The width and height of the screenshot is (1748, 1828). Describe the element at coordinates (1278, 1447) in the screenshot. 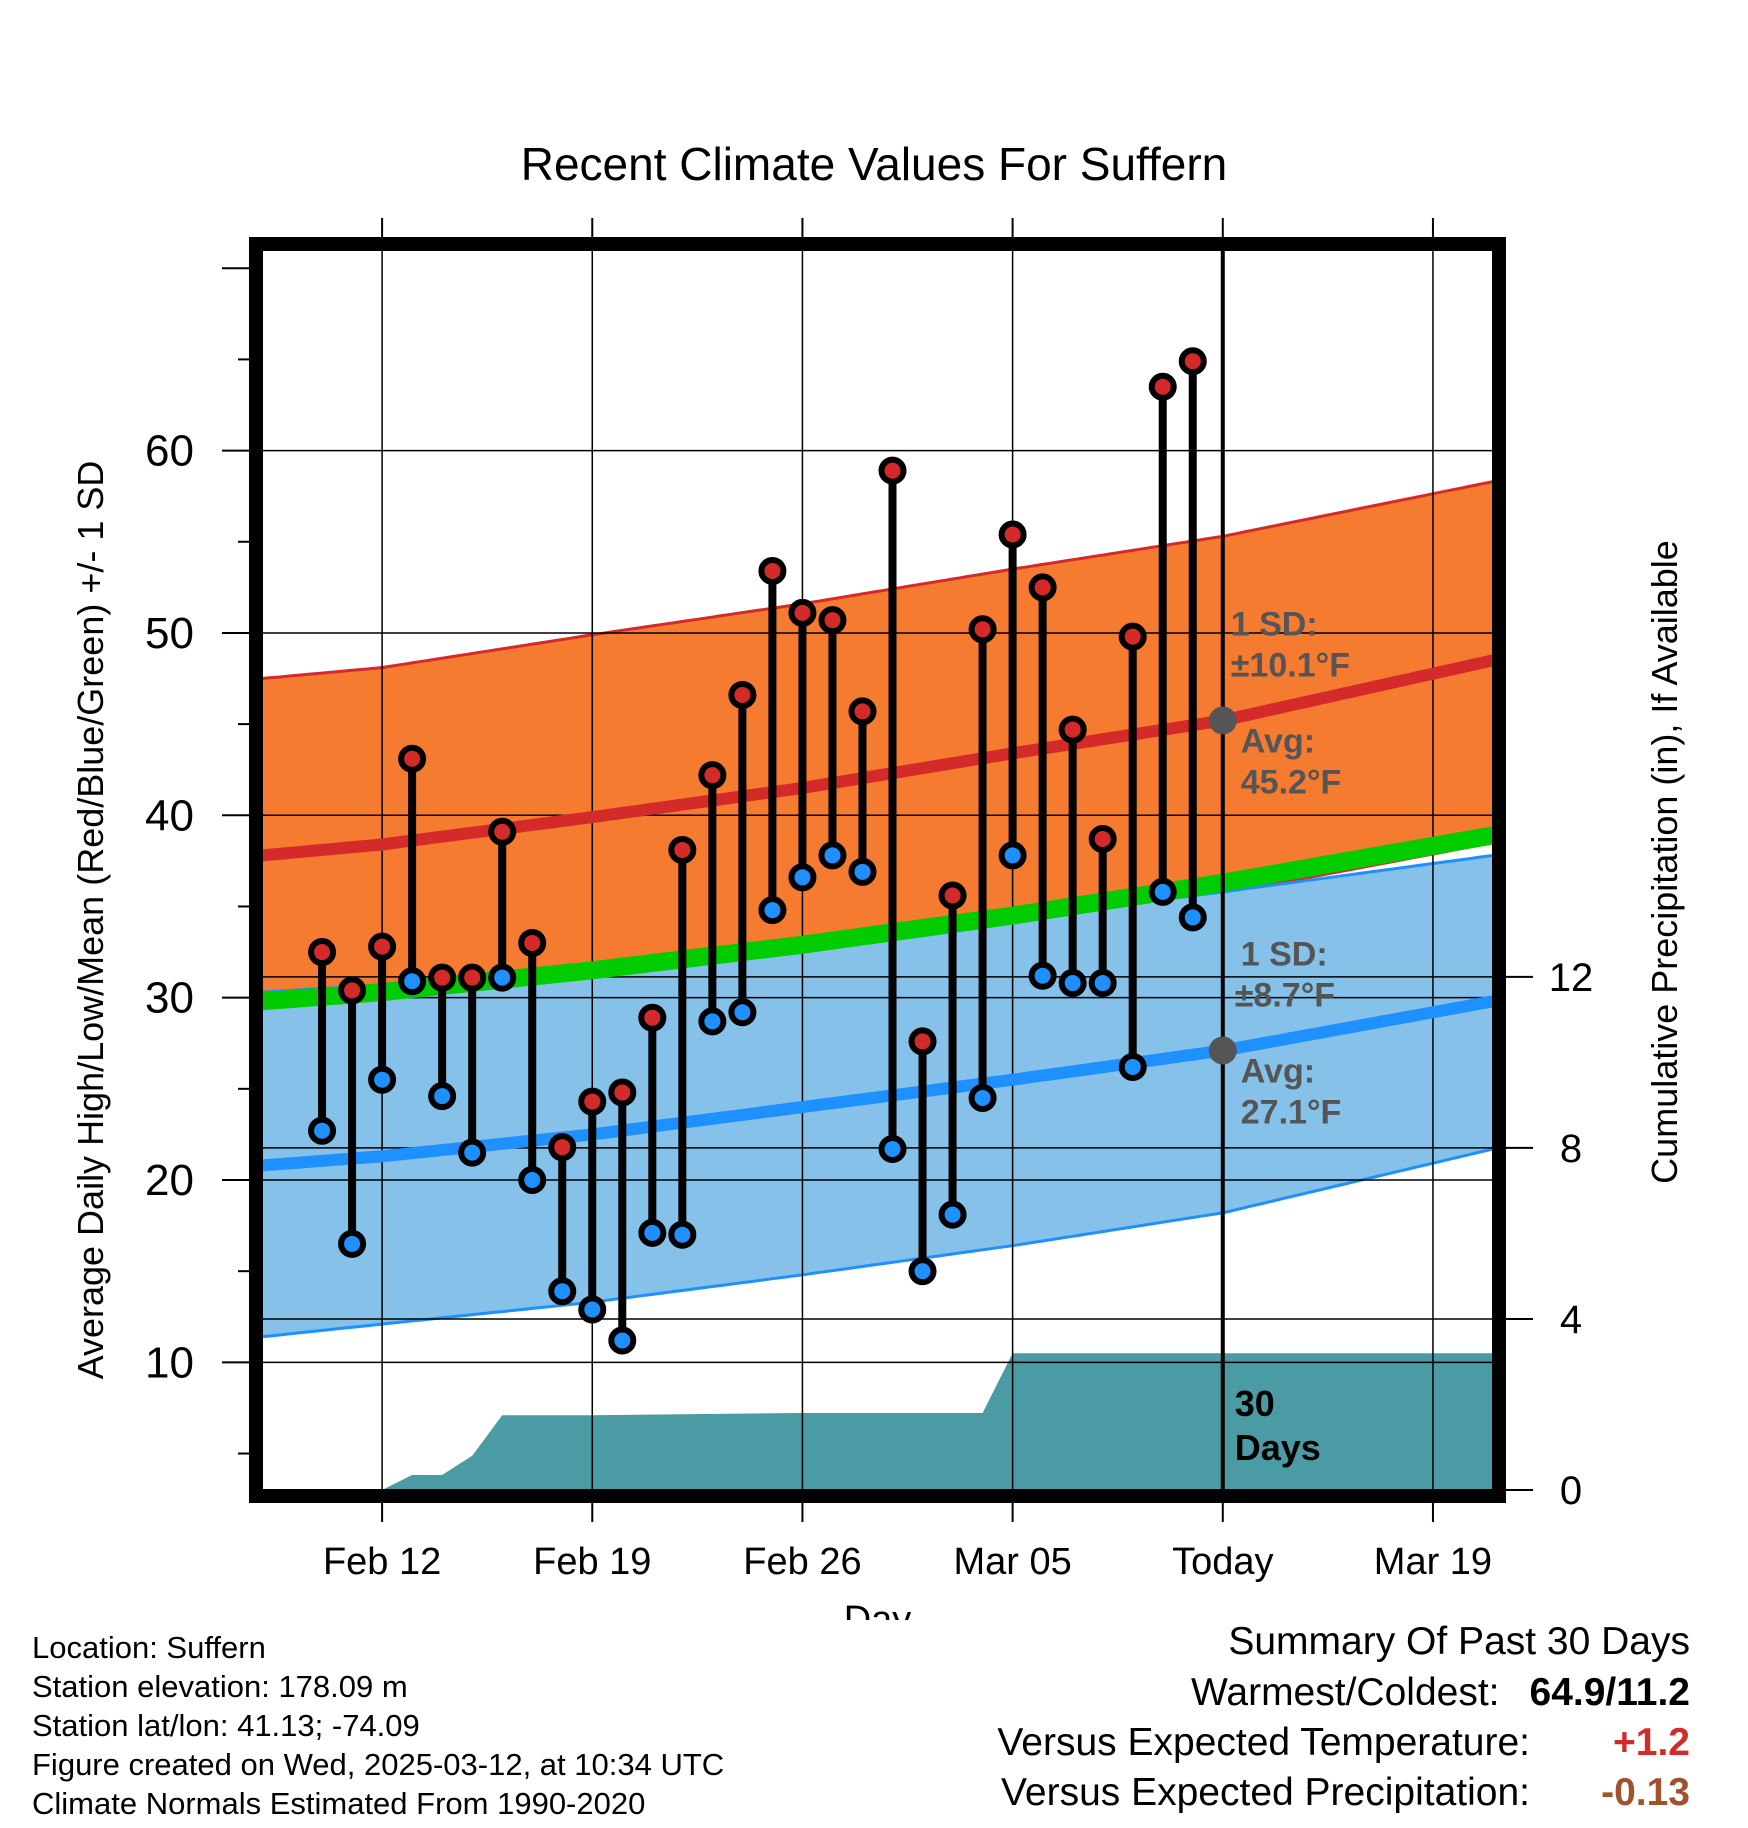

I see `today-days-label: Days` at that location.